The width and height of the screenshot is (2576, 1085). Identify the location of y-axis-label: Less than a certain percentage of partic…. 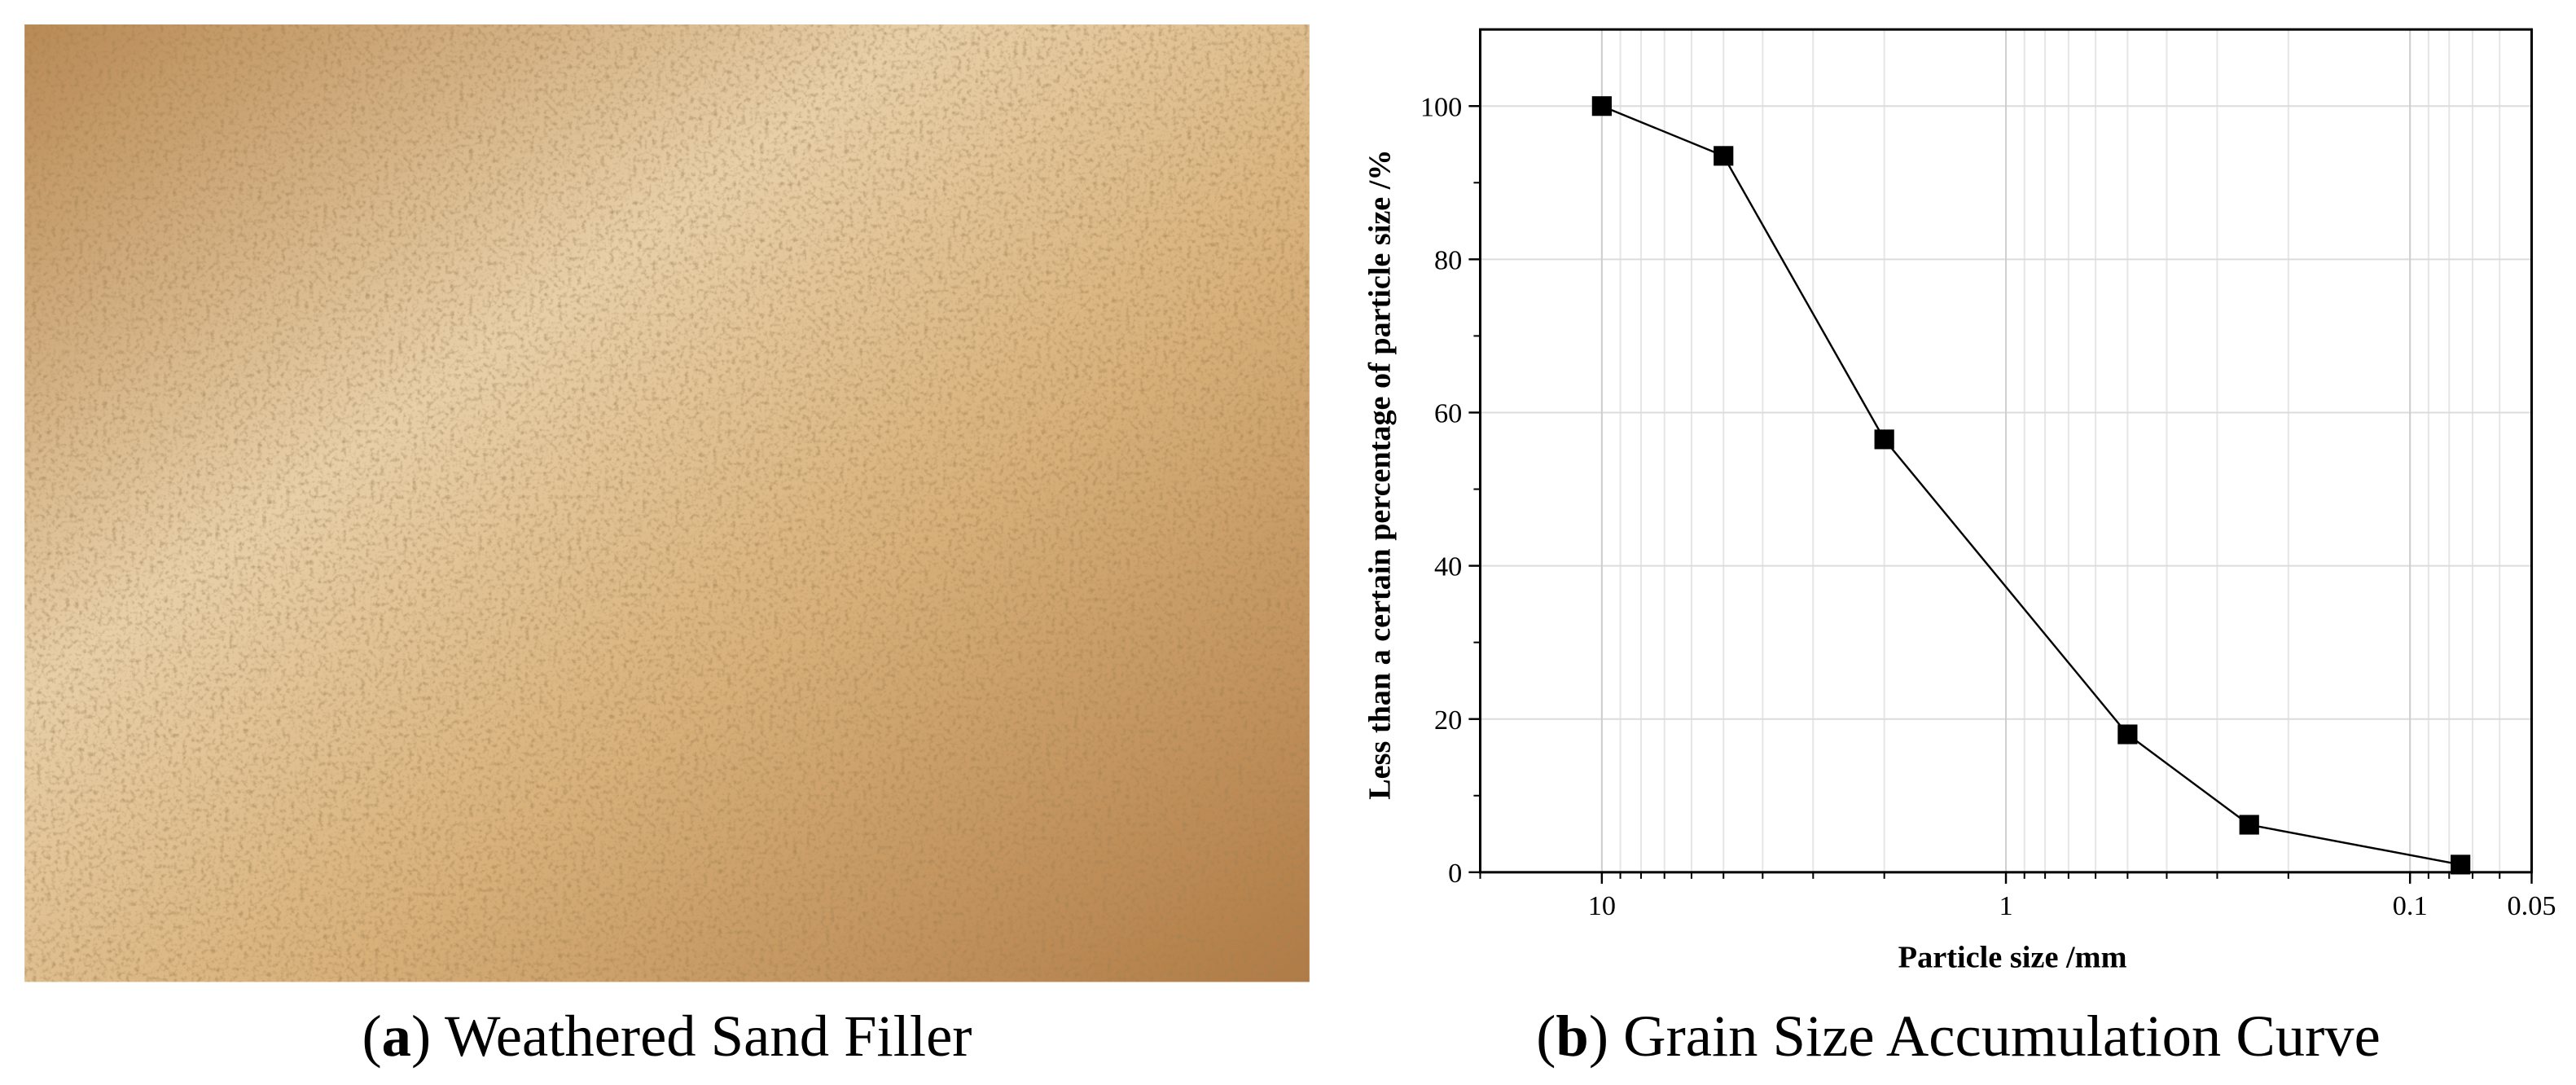
(1380, 474).